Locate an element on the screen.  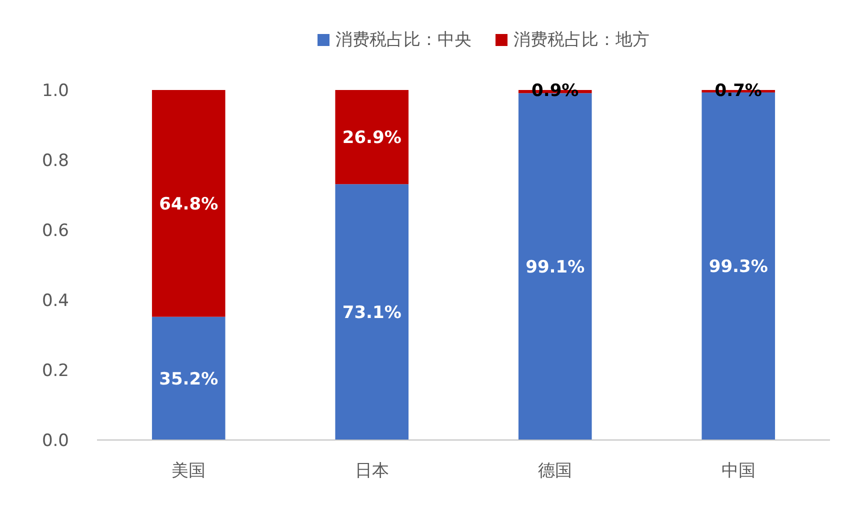
data-label: 99.1% is located at coordinates (555, 268).